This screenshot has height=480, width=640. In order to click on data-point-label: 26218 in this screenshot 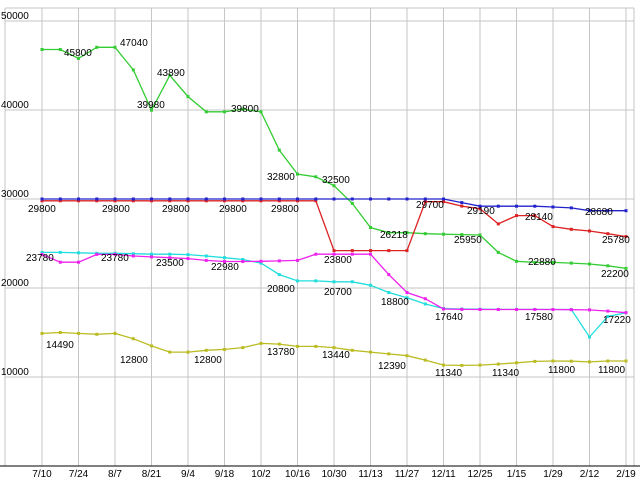, I will do `click(394, 235)`.